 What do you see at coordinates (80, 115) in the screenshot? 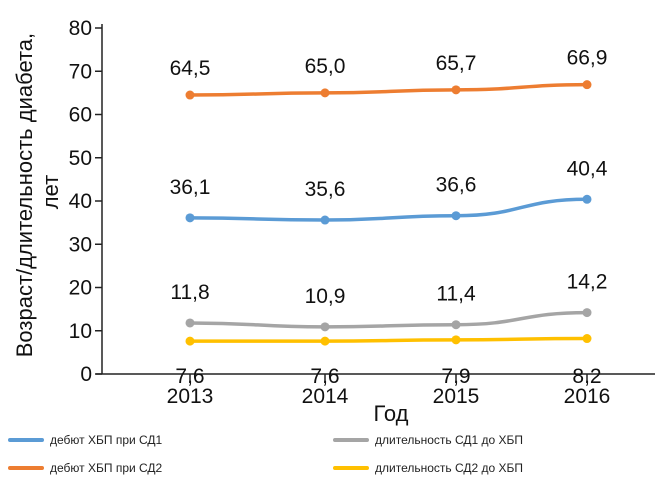
I see `y-tick-label: 60` at bounding box center [80, 115].